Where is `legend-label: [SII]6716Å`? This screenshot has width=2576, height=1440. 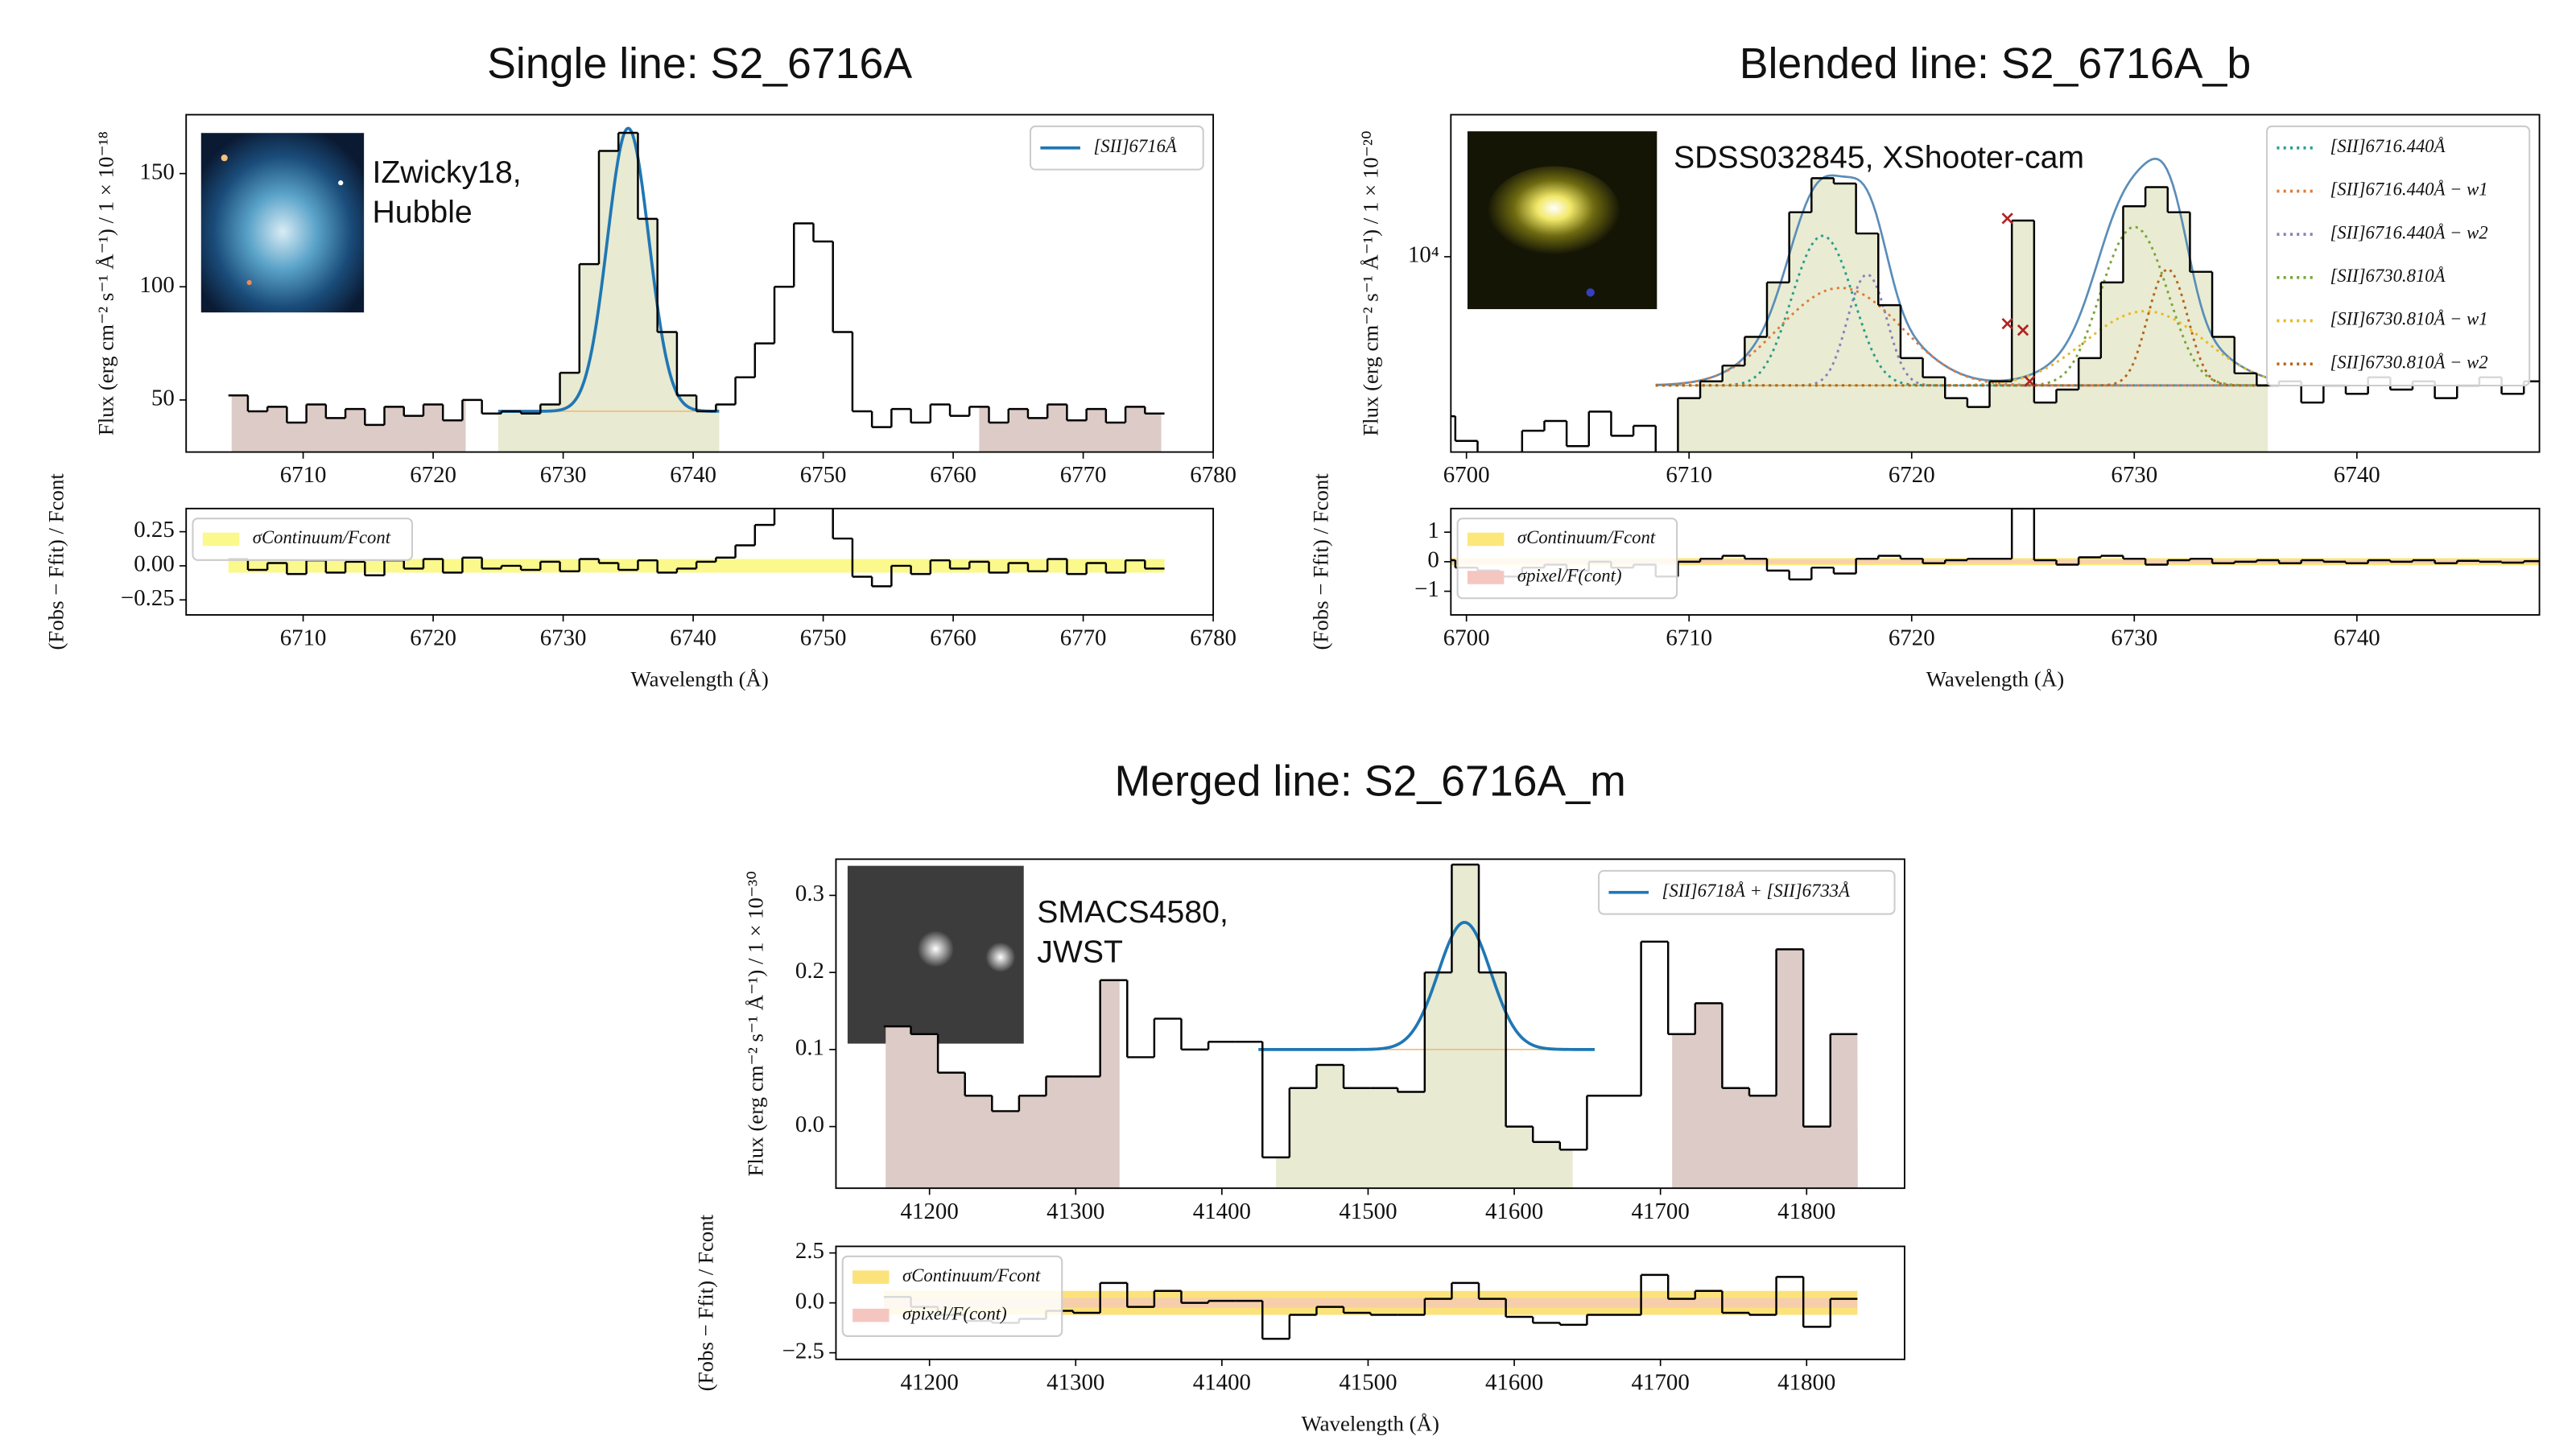
legend-label: [SII]6716Å is located at coordinates (1134, 146).